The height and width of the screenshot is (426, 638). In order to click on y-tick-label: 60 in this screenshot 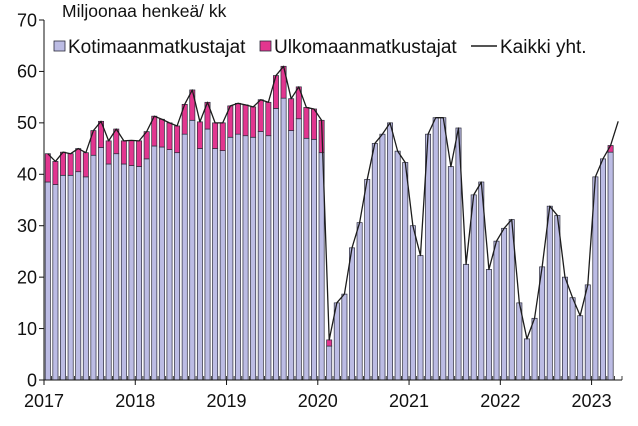, I will do `click(27, 72)`.